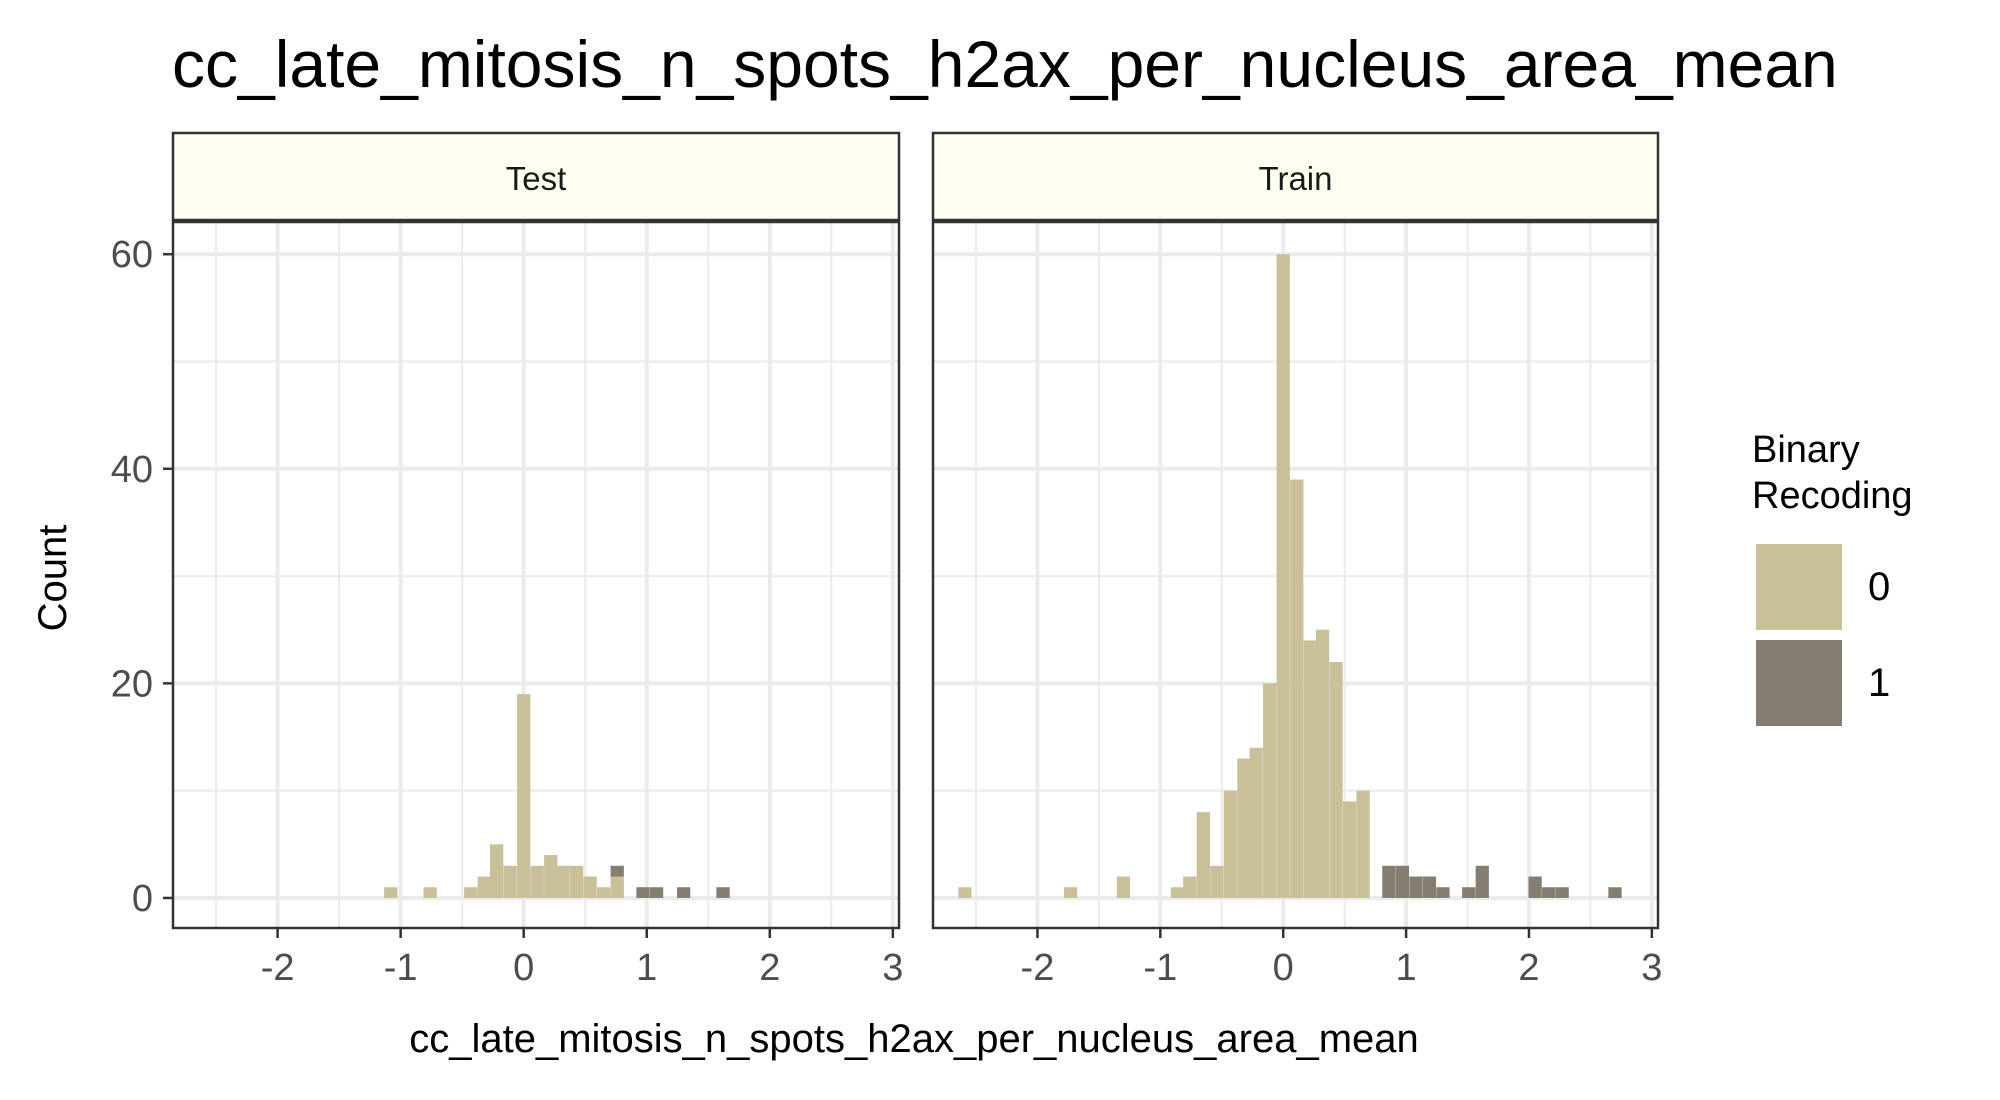 The image size is (2000, 1100). What do you see at coordinates (142, 899) in the screenshot?
I see `y-tick-label: 0` at bounding box center [142, 899].